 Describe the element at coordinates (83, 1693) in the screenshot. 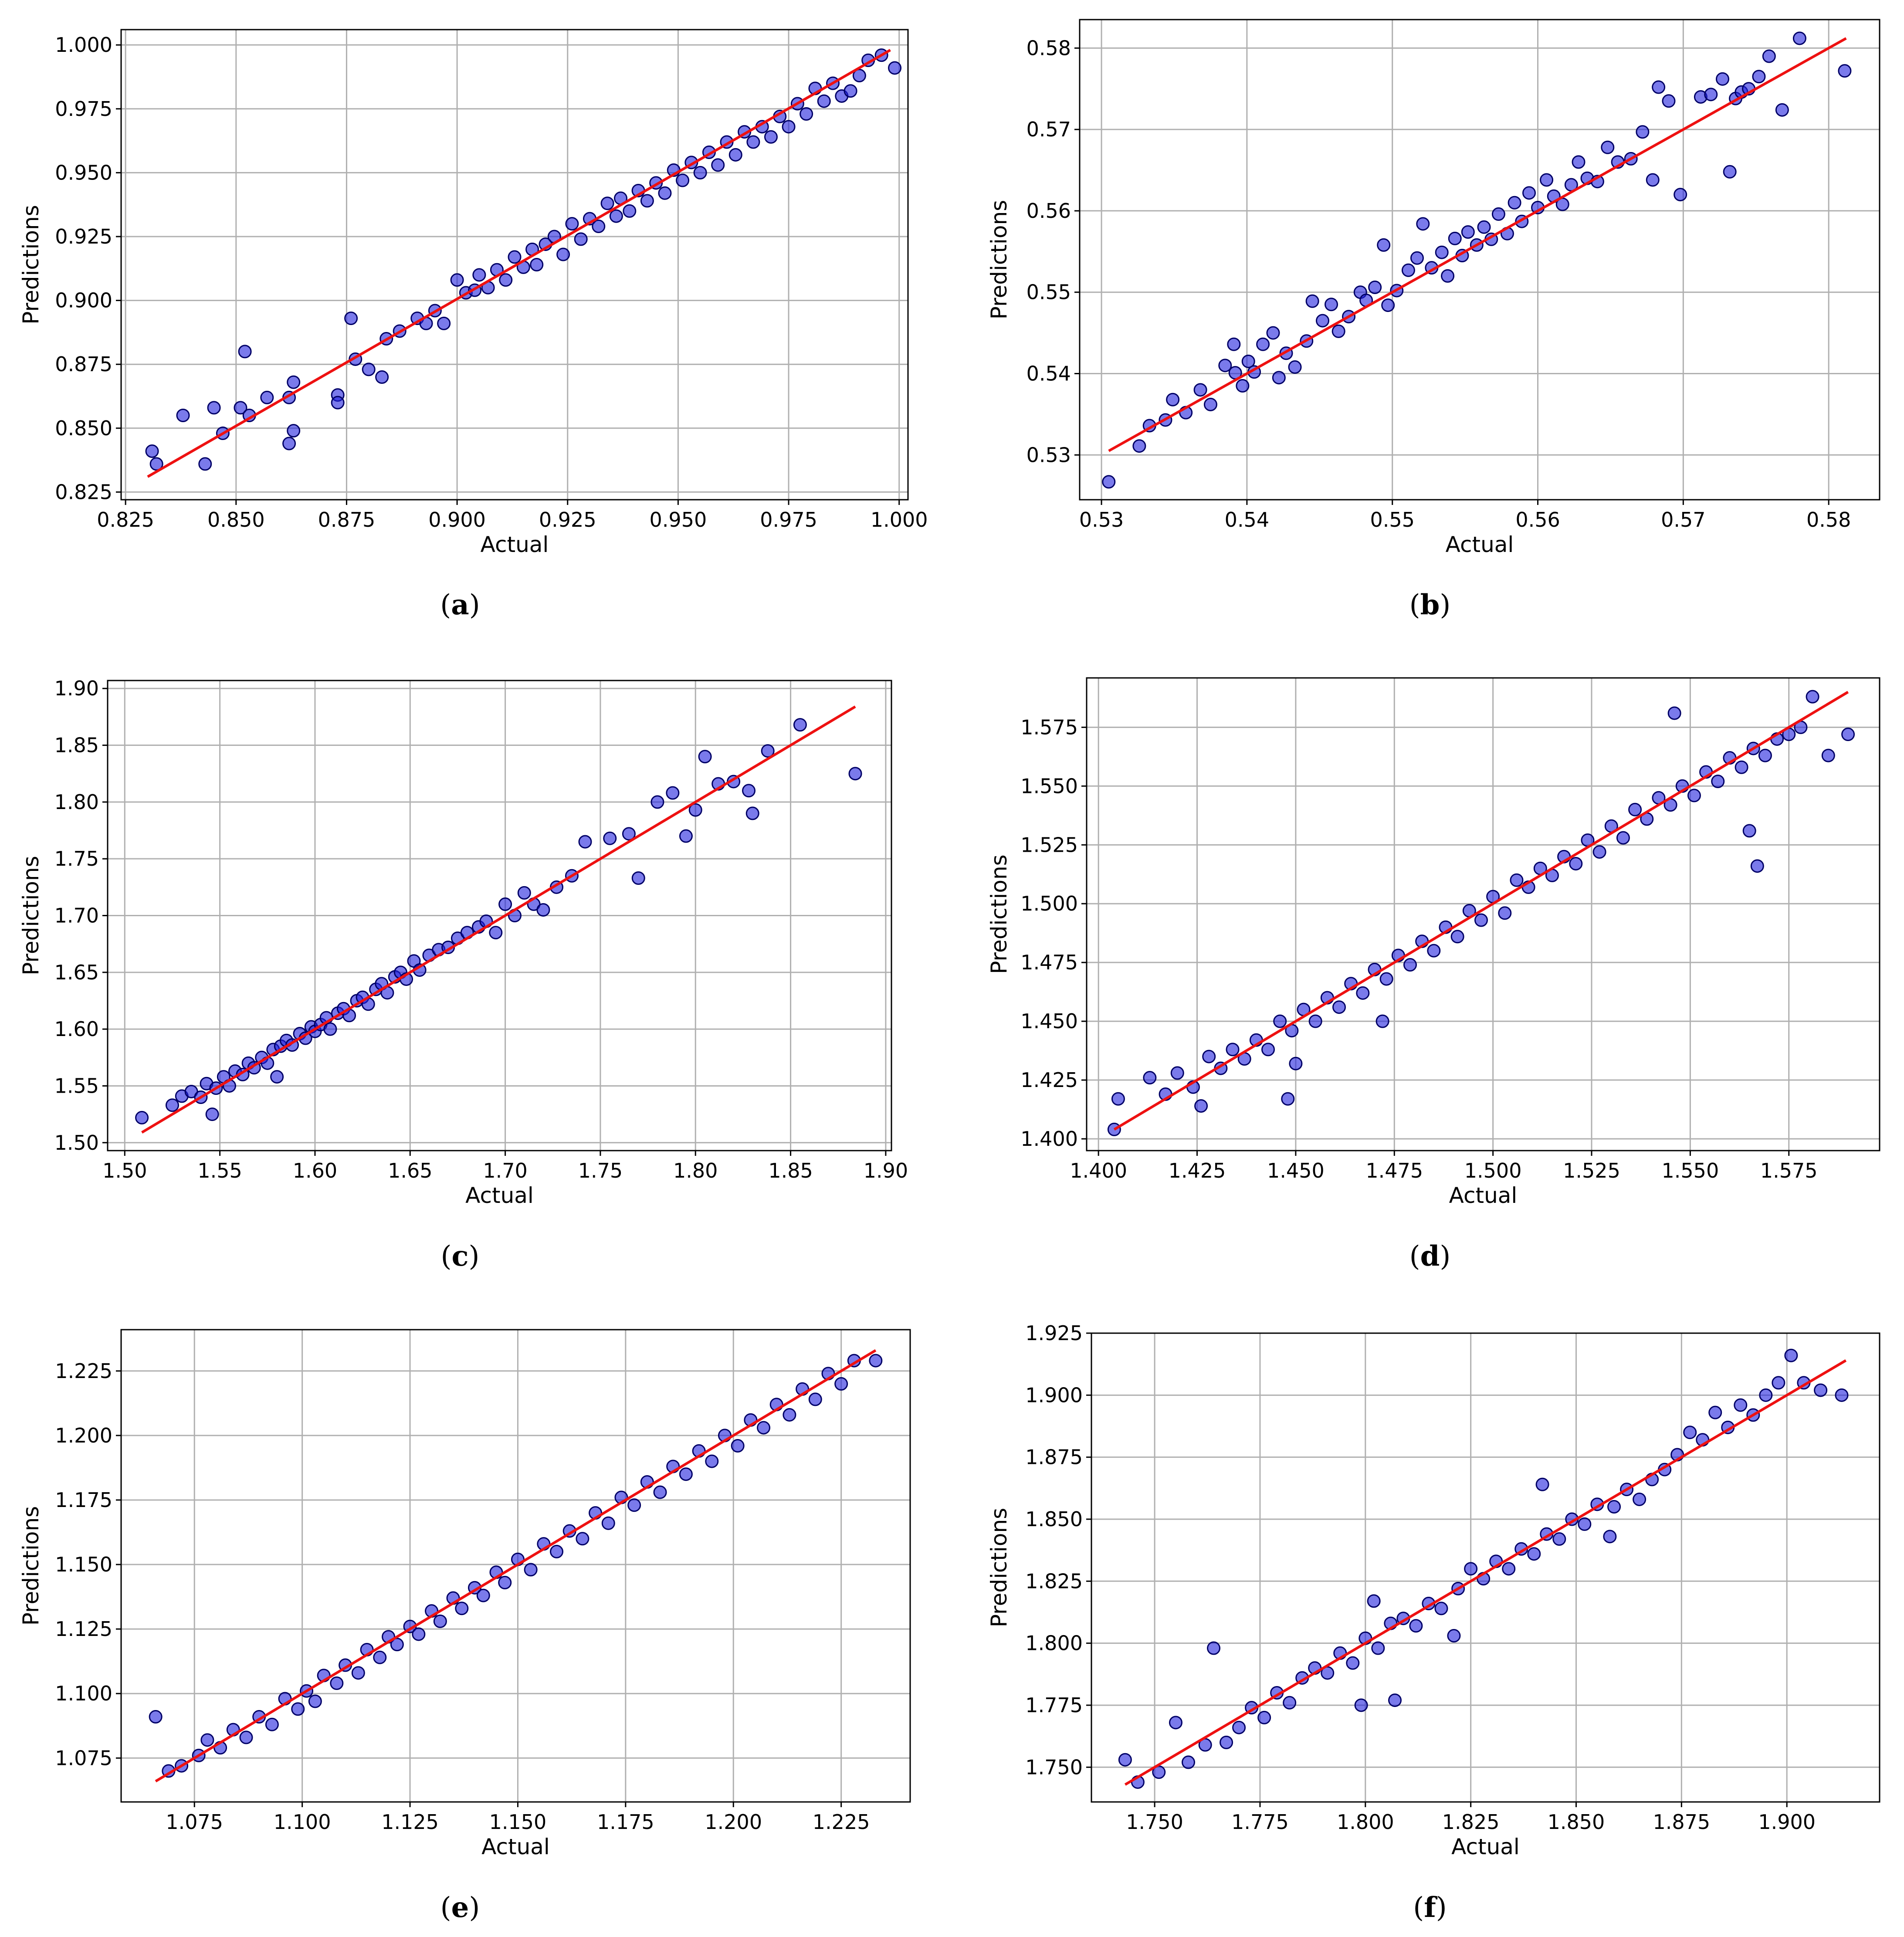

I see `y-tick-label: 1.100` at that location.